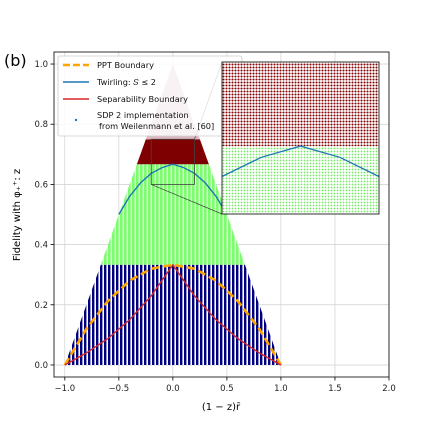 This screenshot has width=432, height=432. What do you see at coordinates (41, 246) in the screenshot?
I see `y-tick-label-2: 0.4` at bounding box center [41, 246].